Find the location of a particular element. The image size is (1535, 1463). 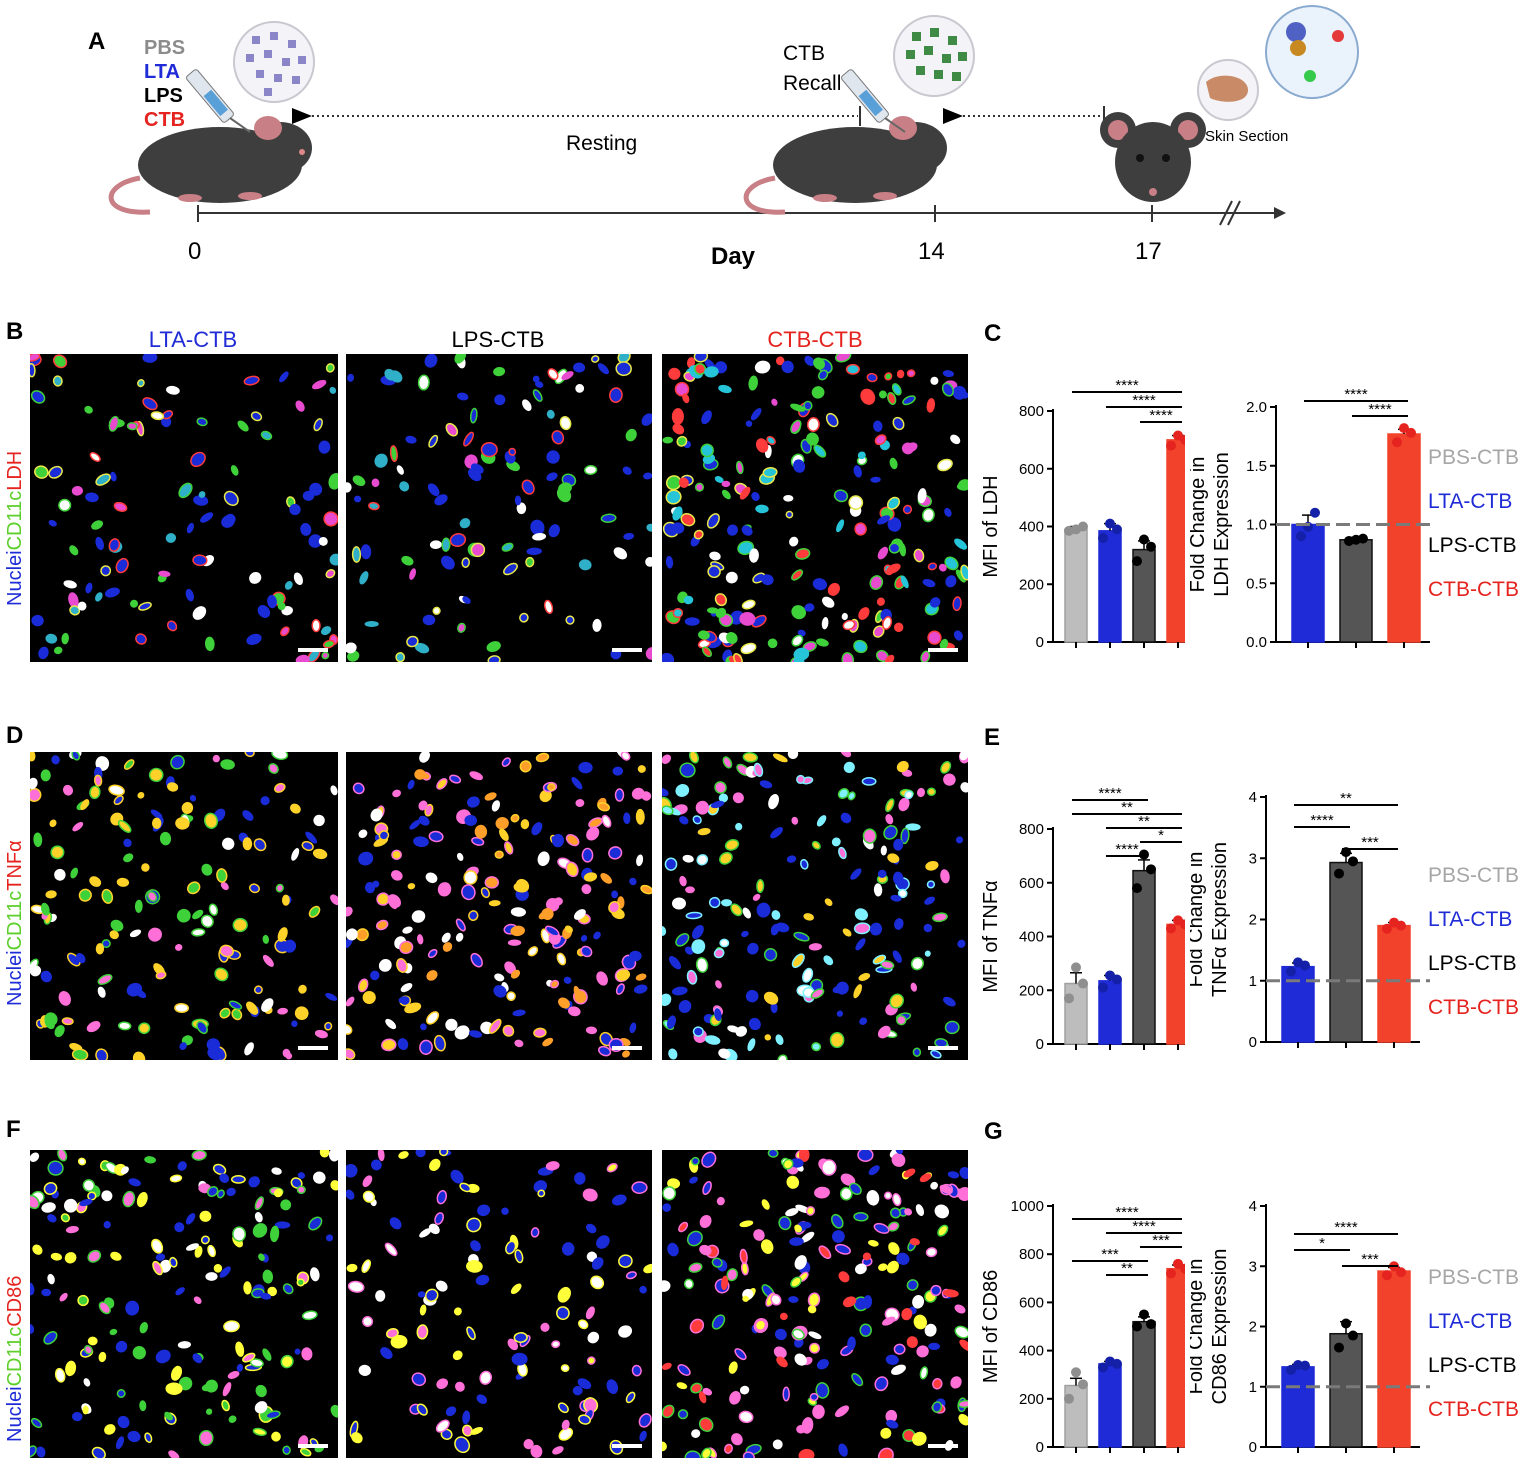

panel-letter-c: C is located at coordinates (993, 333).